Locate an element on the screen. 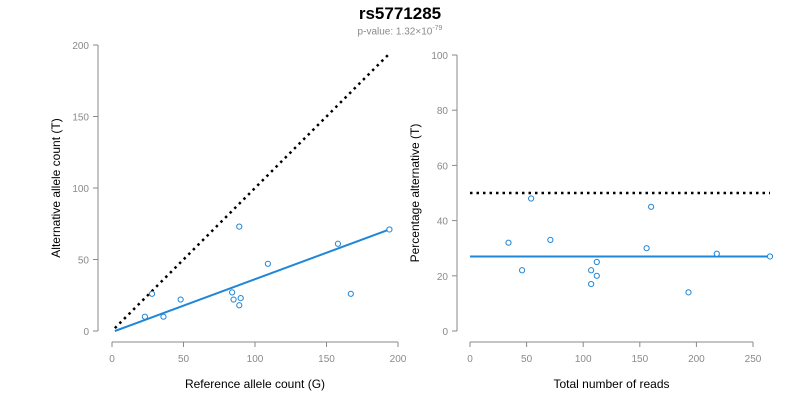 This screenshot has width=800, height=400. right-x-tick-label: 200 is located at coordinates (696, 359).